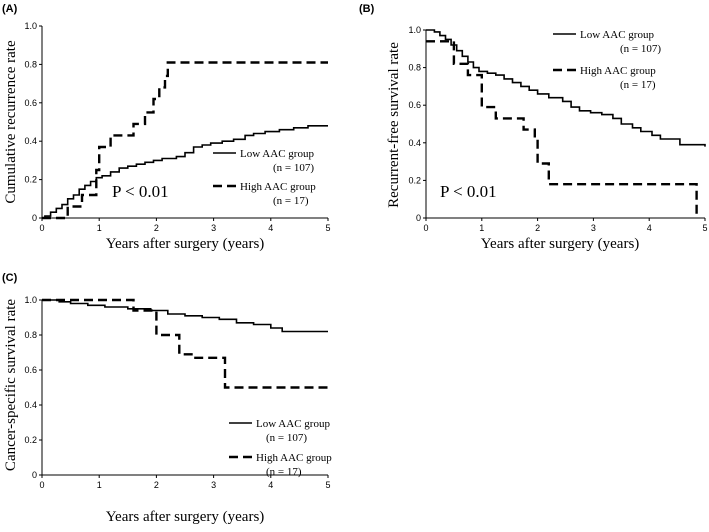  What do you see at coordinates (394, 125) in the screenshot?
I see `y-axis-label: Recurrent-free survival rate` at bounding box center [394, 125].